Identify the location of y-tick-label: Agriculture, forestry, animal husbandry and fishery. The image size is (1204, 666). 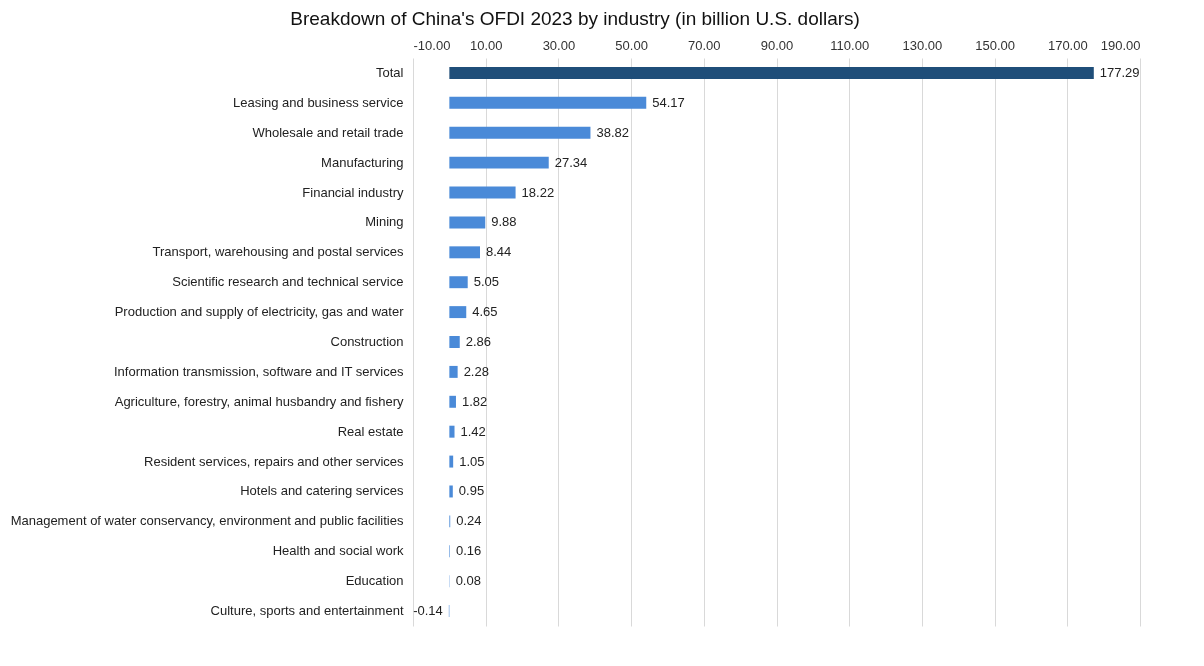
(259, 401).